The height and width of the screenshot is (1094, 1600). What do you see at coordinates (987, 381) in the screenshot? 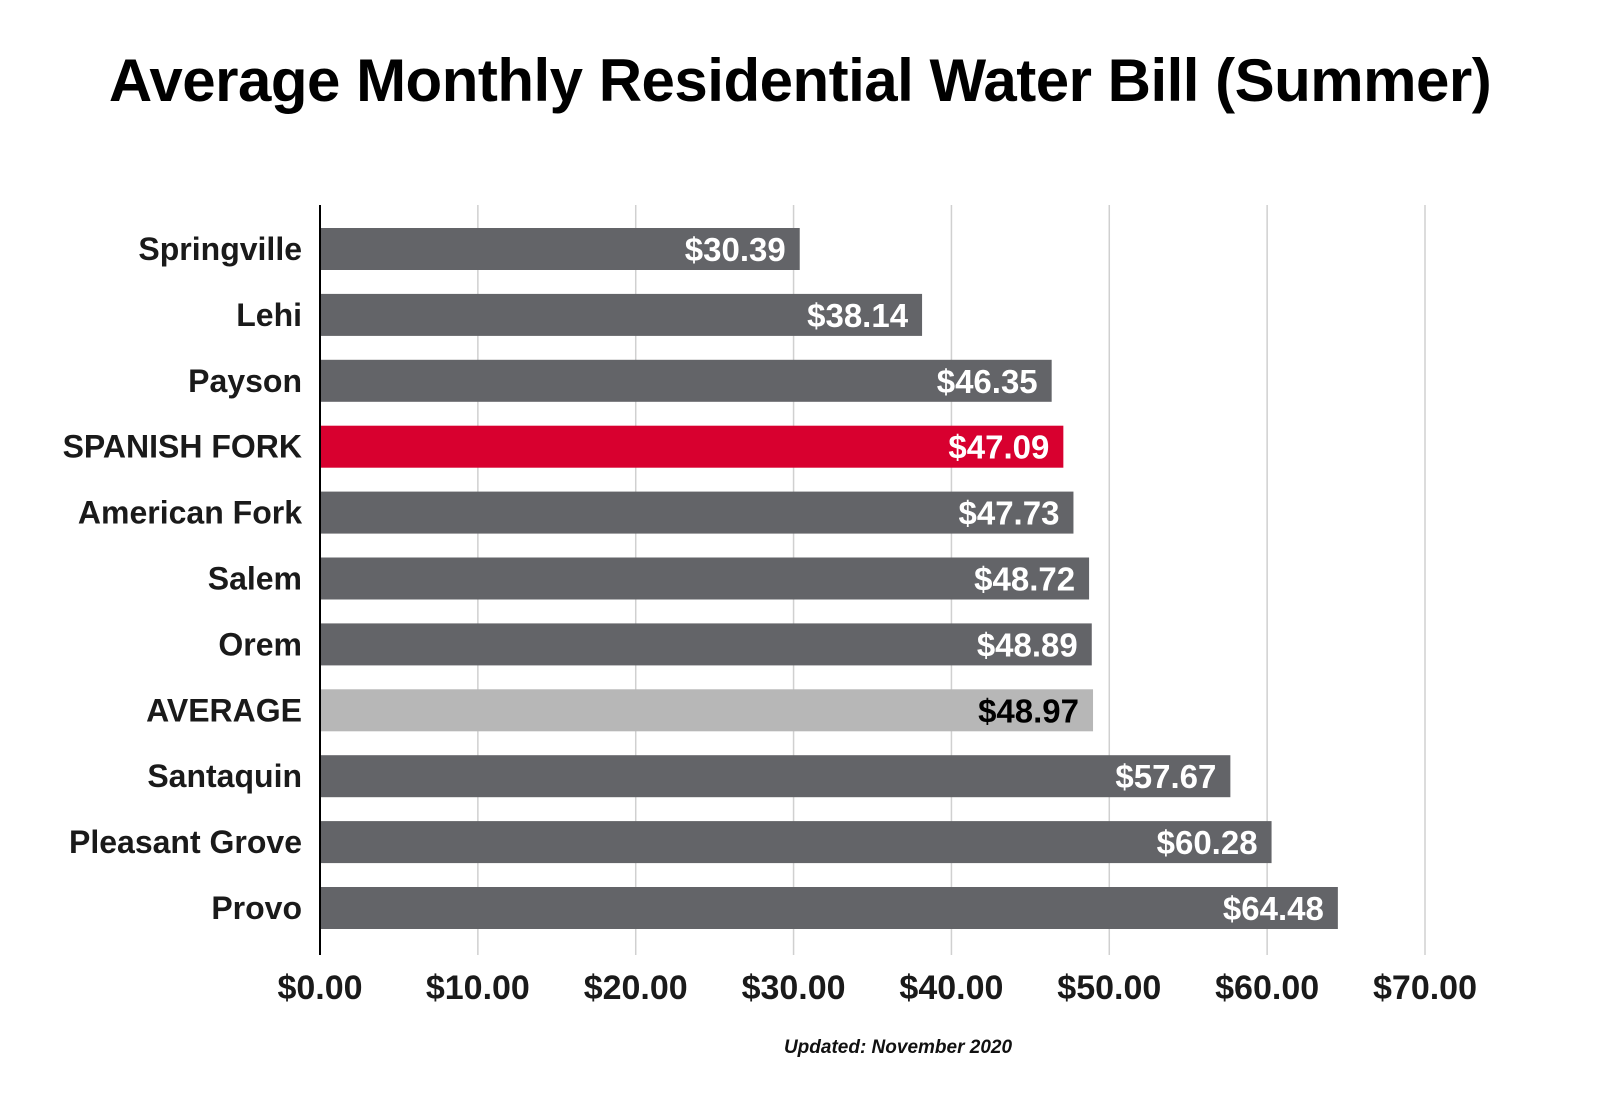
I see `value-label-payson: $46.35` at bounding box center [987, 381].